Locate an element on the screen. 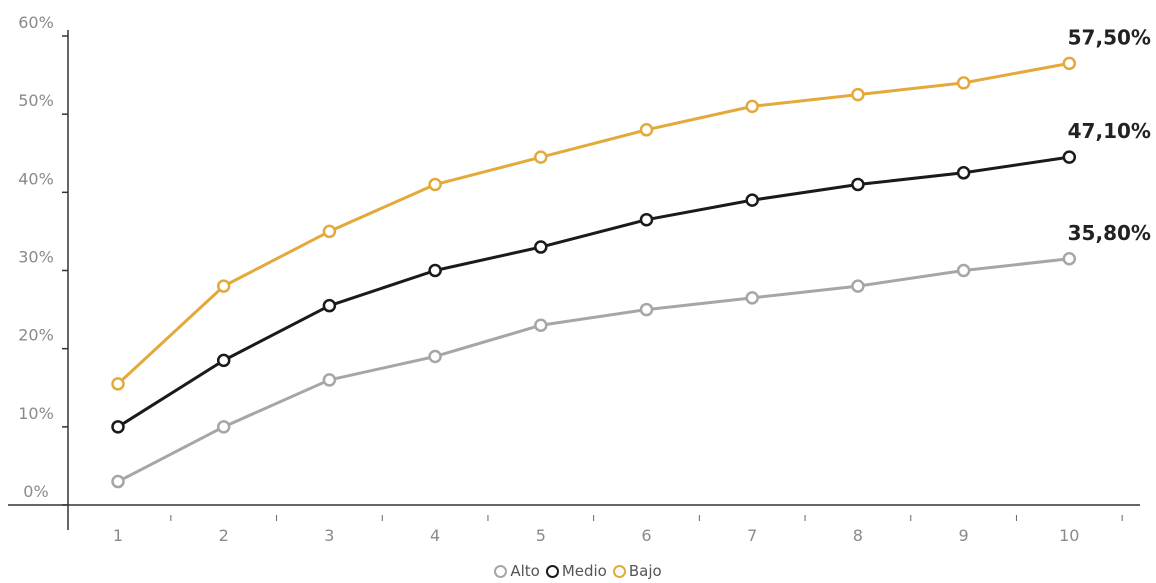 The height and width of the screenshot is (583, 1156). legend-item-alto: Alto is located at coordinates (517, 571).